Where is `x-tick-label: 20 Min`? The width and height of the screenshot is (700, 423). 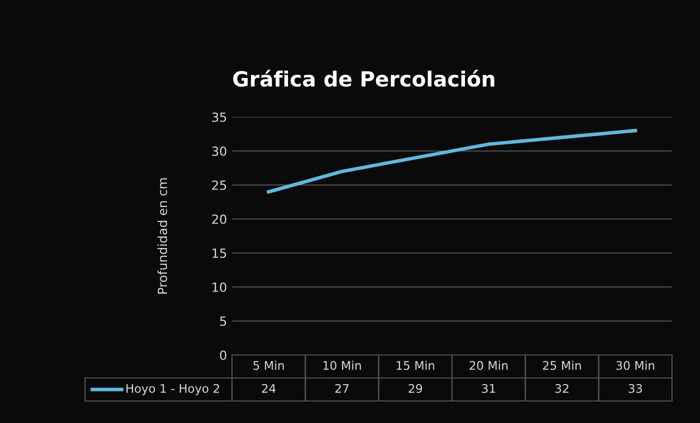 x-tick-label: 20 Min is located at coordinates (489, 365).